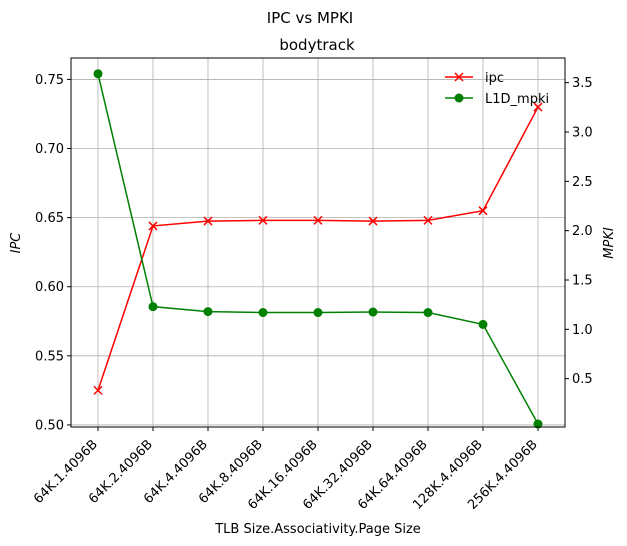 The width and height of the screenshot is (627, 546). Describe the element at coordinates (49, 356) in the screenshot. I see `y-tick-label-left: 0.55` at that location.